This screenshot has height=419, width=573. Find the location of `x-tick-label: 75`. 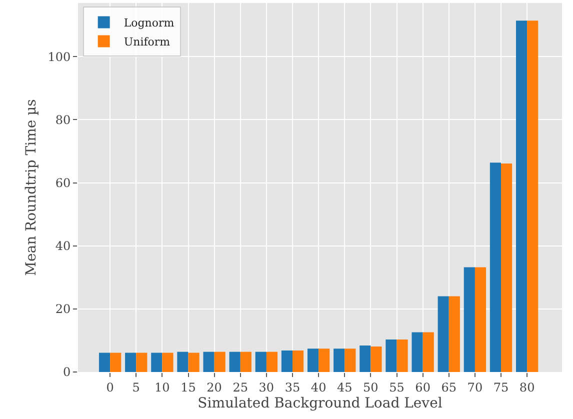

x-tick-label: 75 is located at coordinates (501, 387).